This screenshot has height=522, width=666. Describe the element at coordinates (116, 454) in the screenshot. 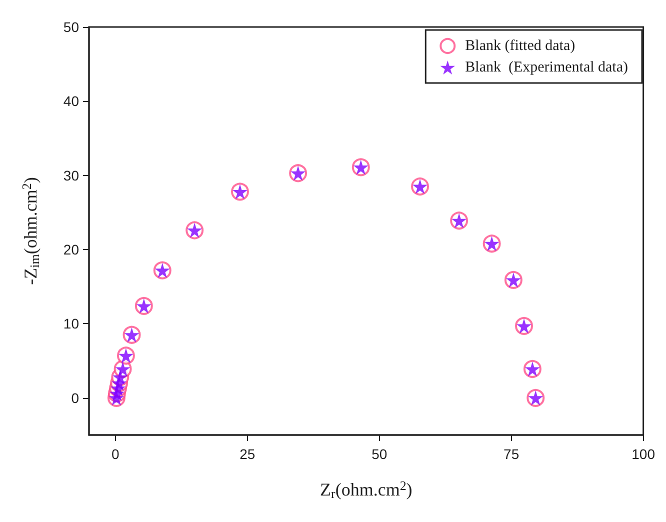

I see `x-tick-label: 0` at that location.